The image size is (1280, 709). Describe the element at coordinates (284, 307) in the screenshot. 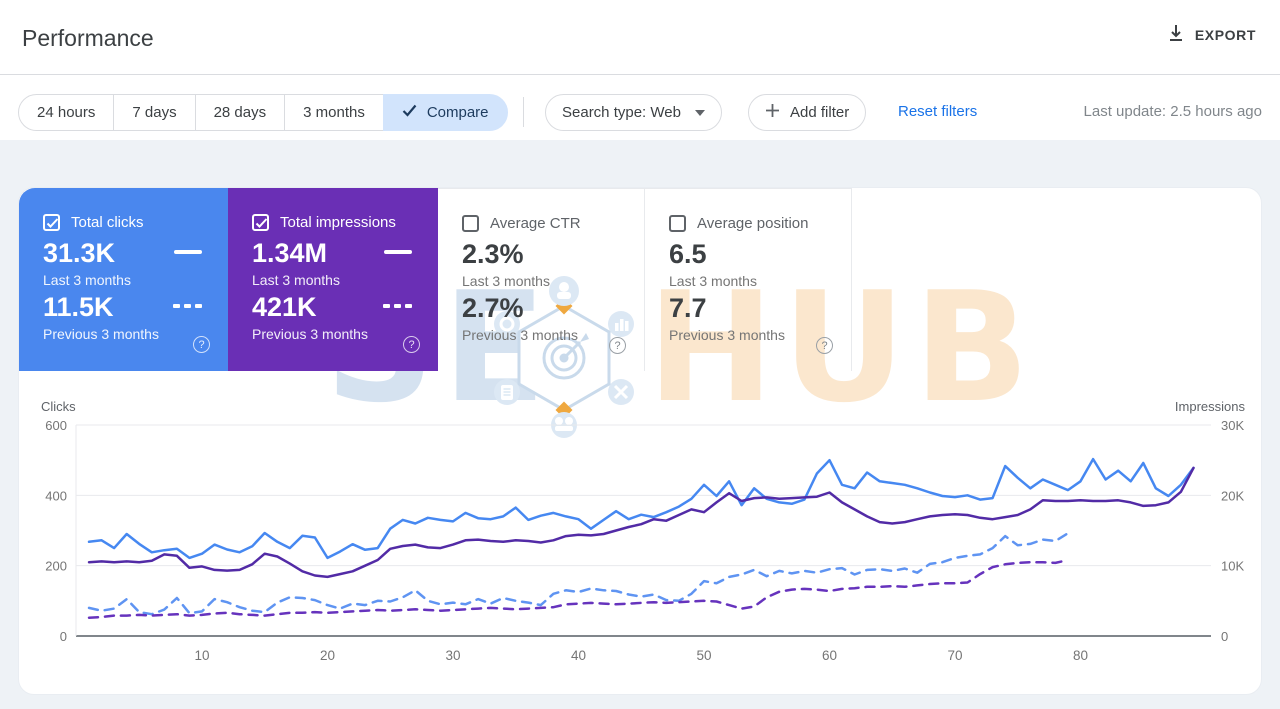

I see `metric-value-previous: 421K` at that location.